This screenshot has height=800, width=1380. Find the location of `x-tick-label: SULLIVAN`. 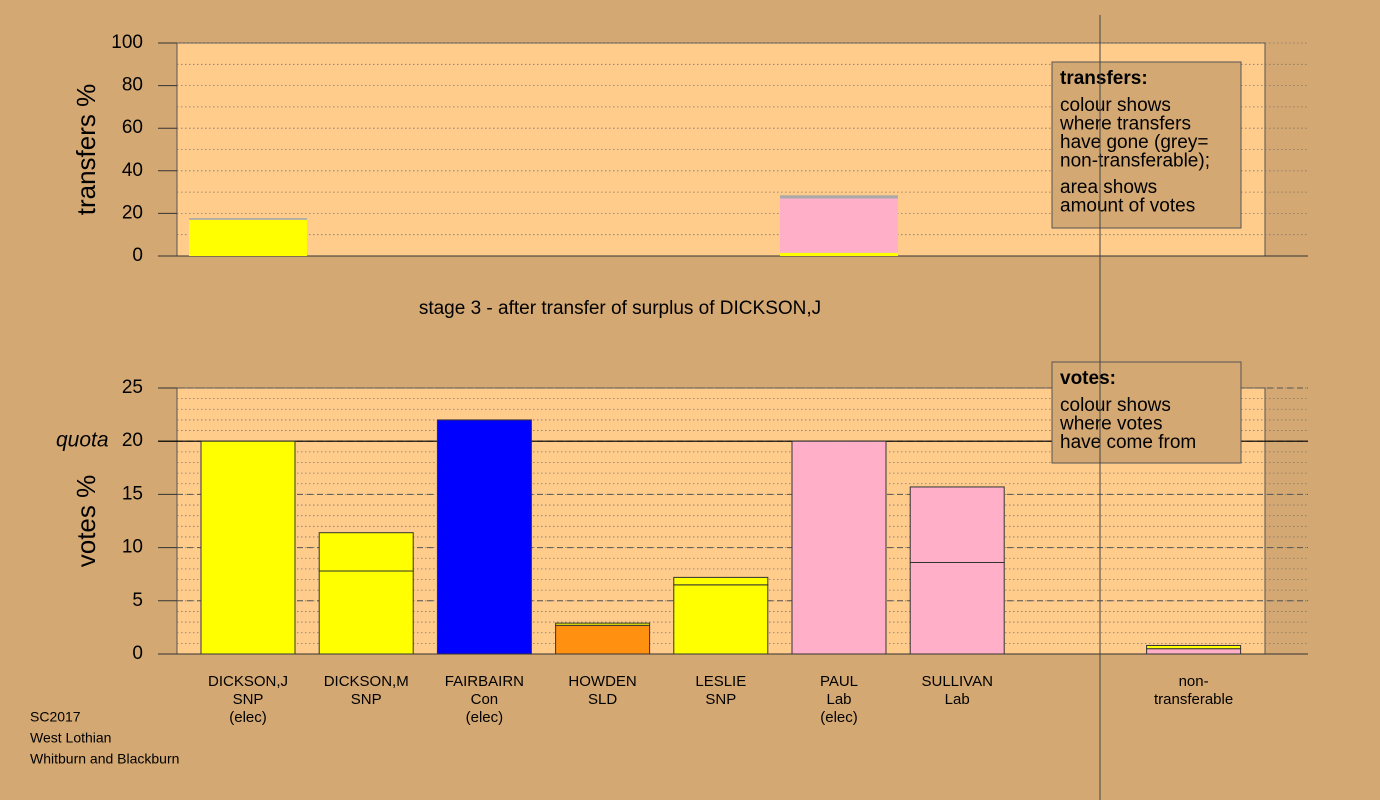

x-tick-label: SULLIVAN is located at coordinates (956, 681).